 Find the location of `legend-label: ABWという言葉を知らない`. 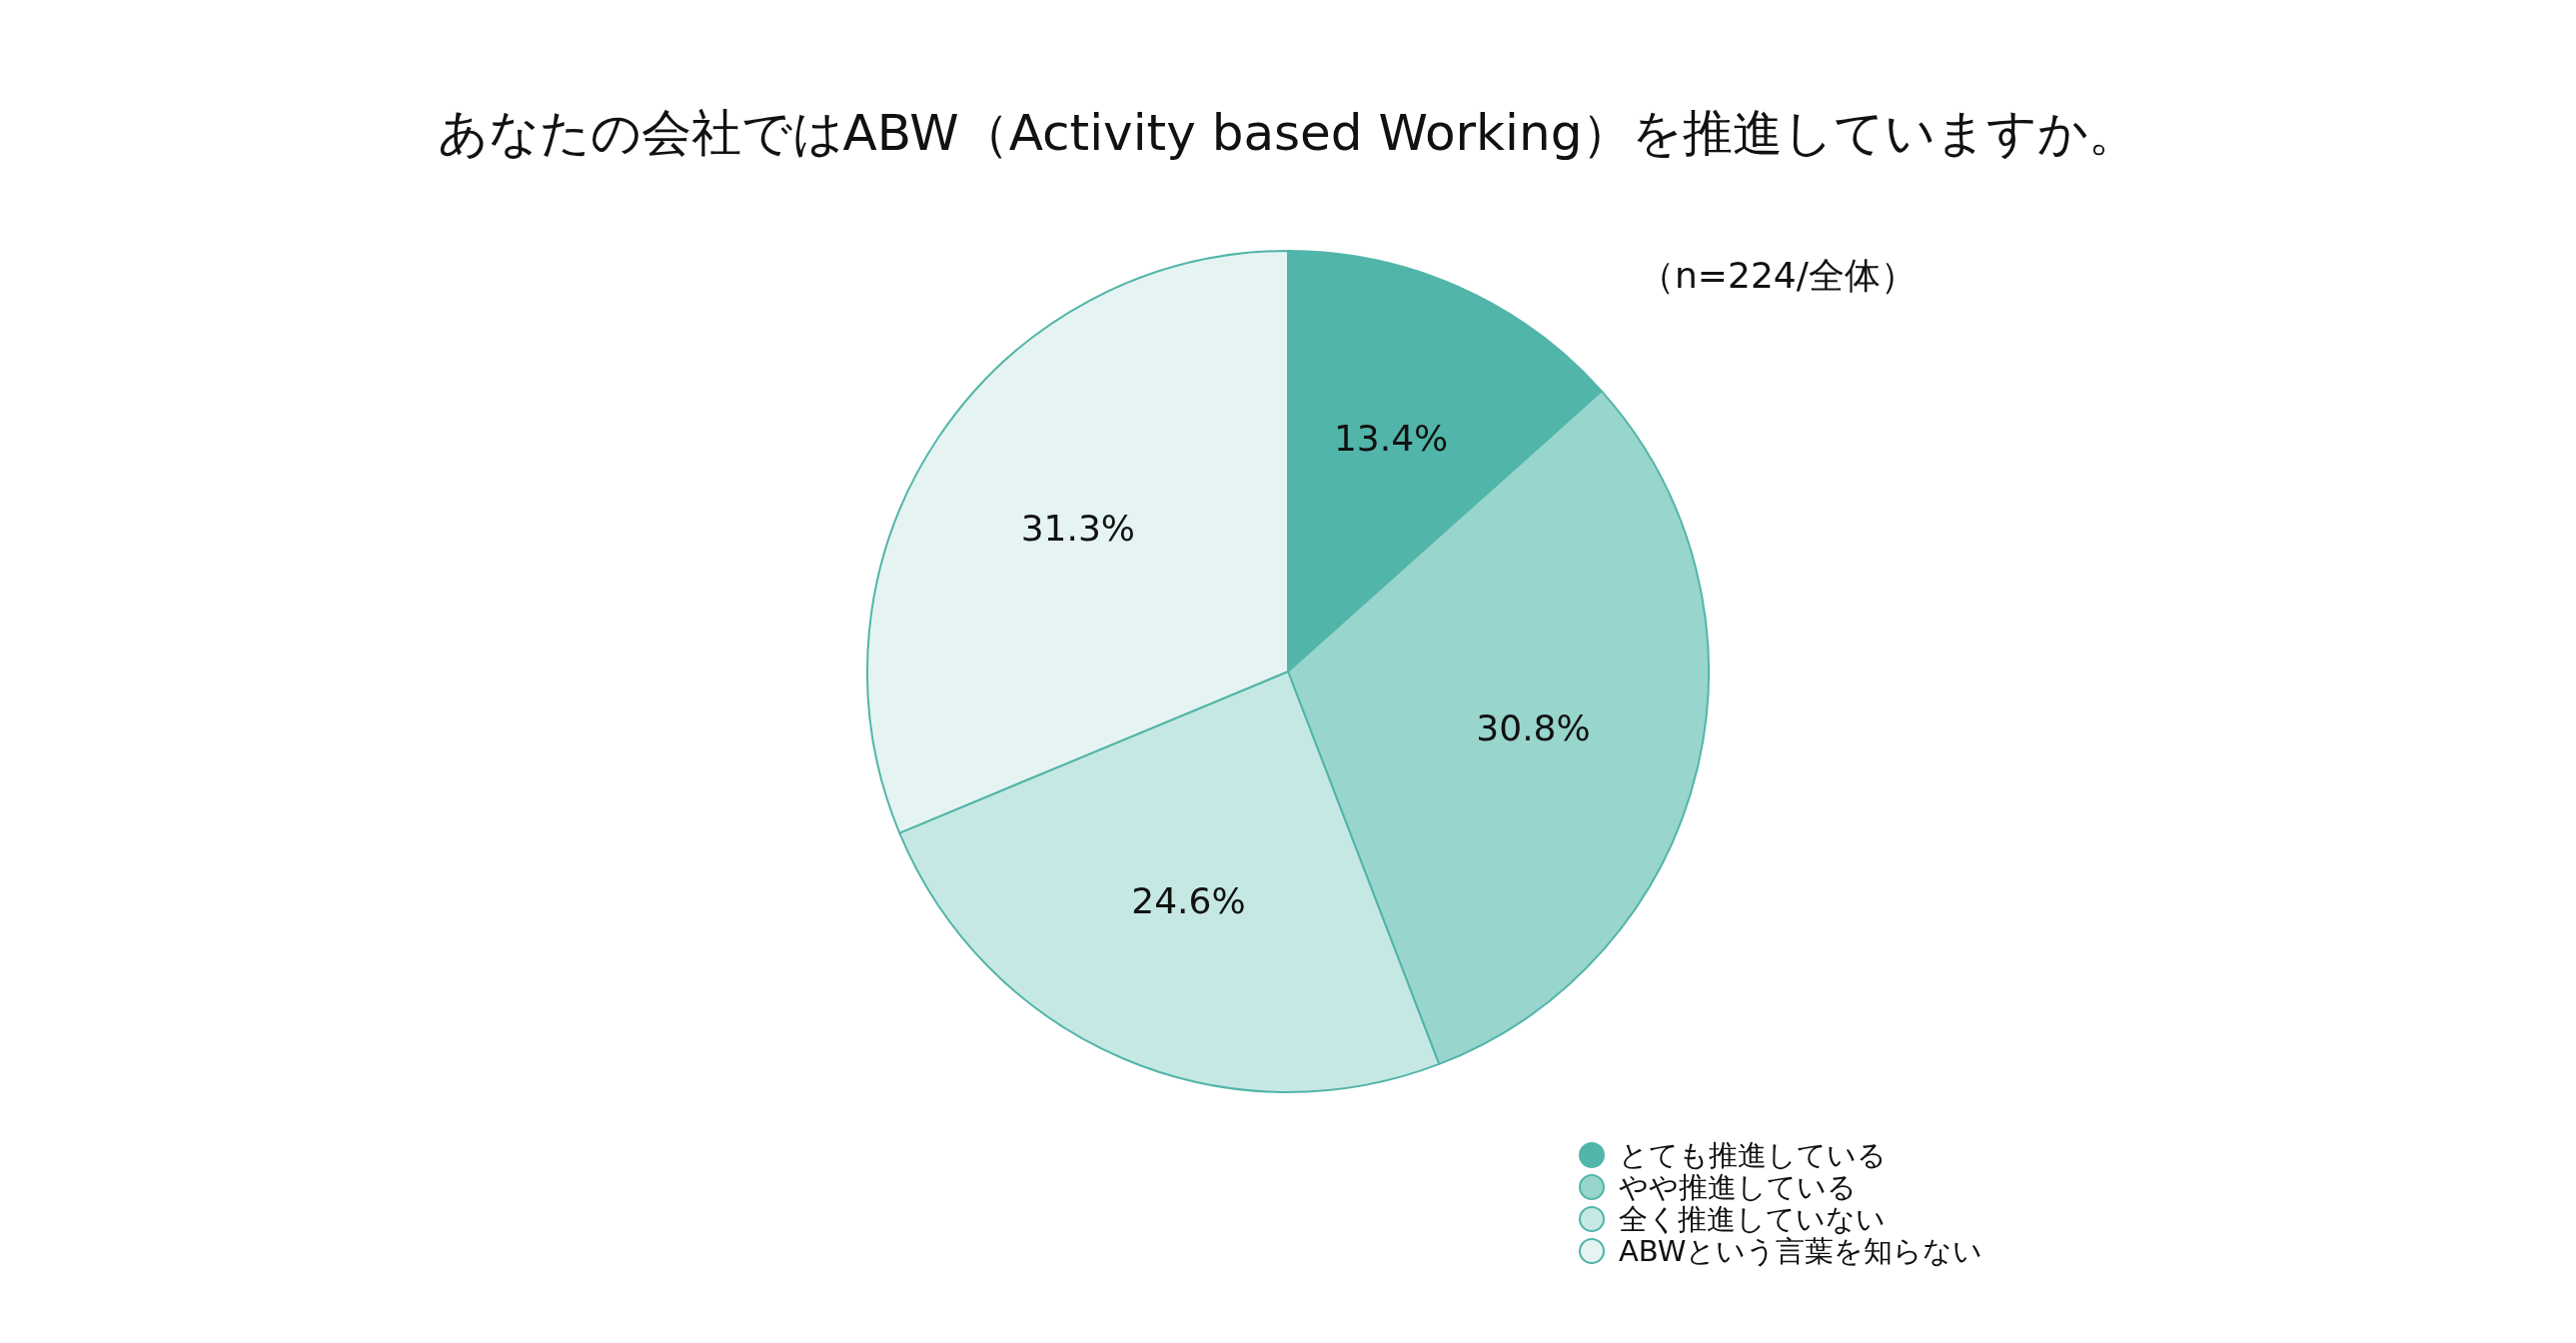

legend-label: ABWという言葉を知らない is located at coordinates (1801, 1251).